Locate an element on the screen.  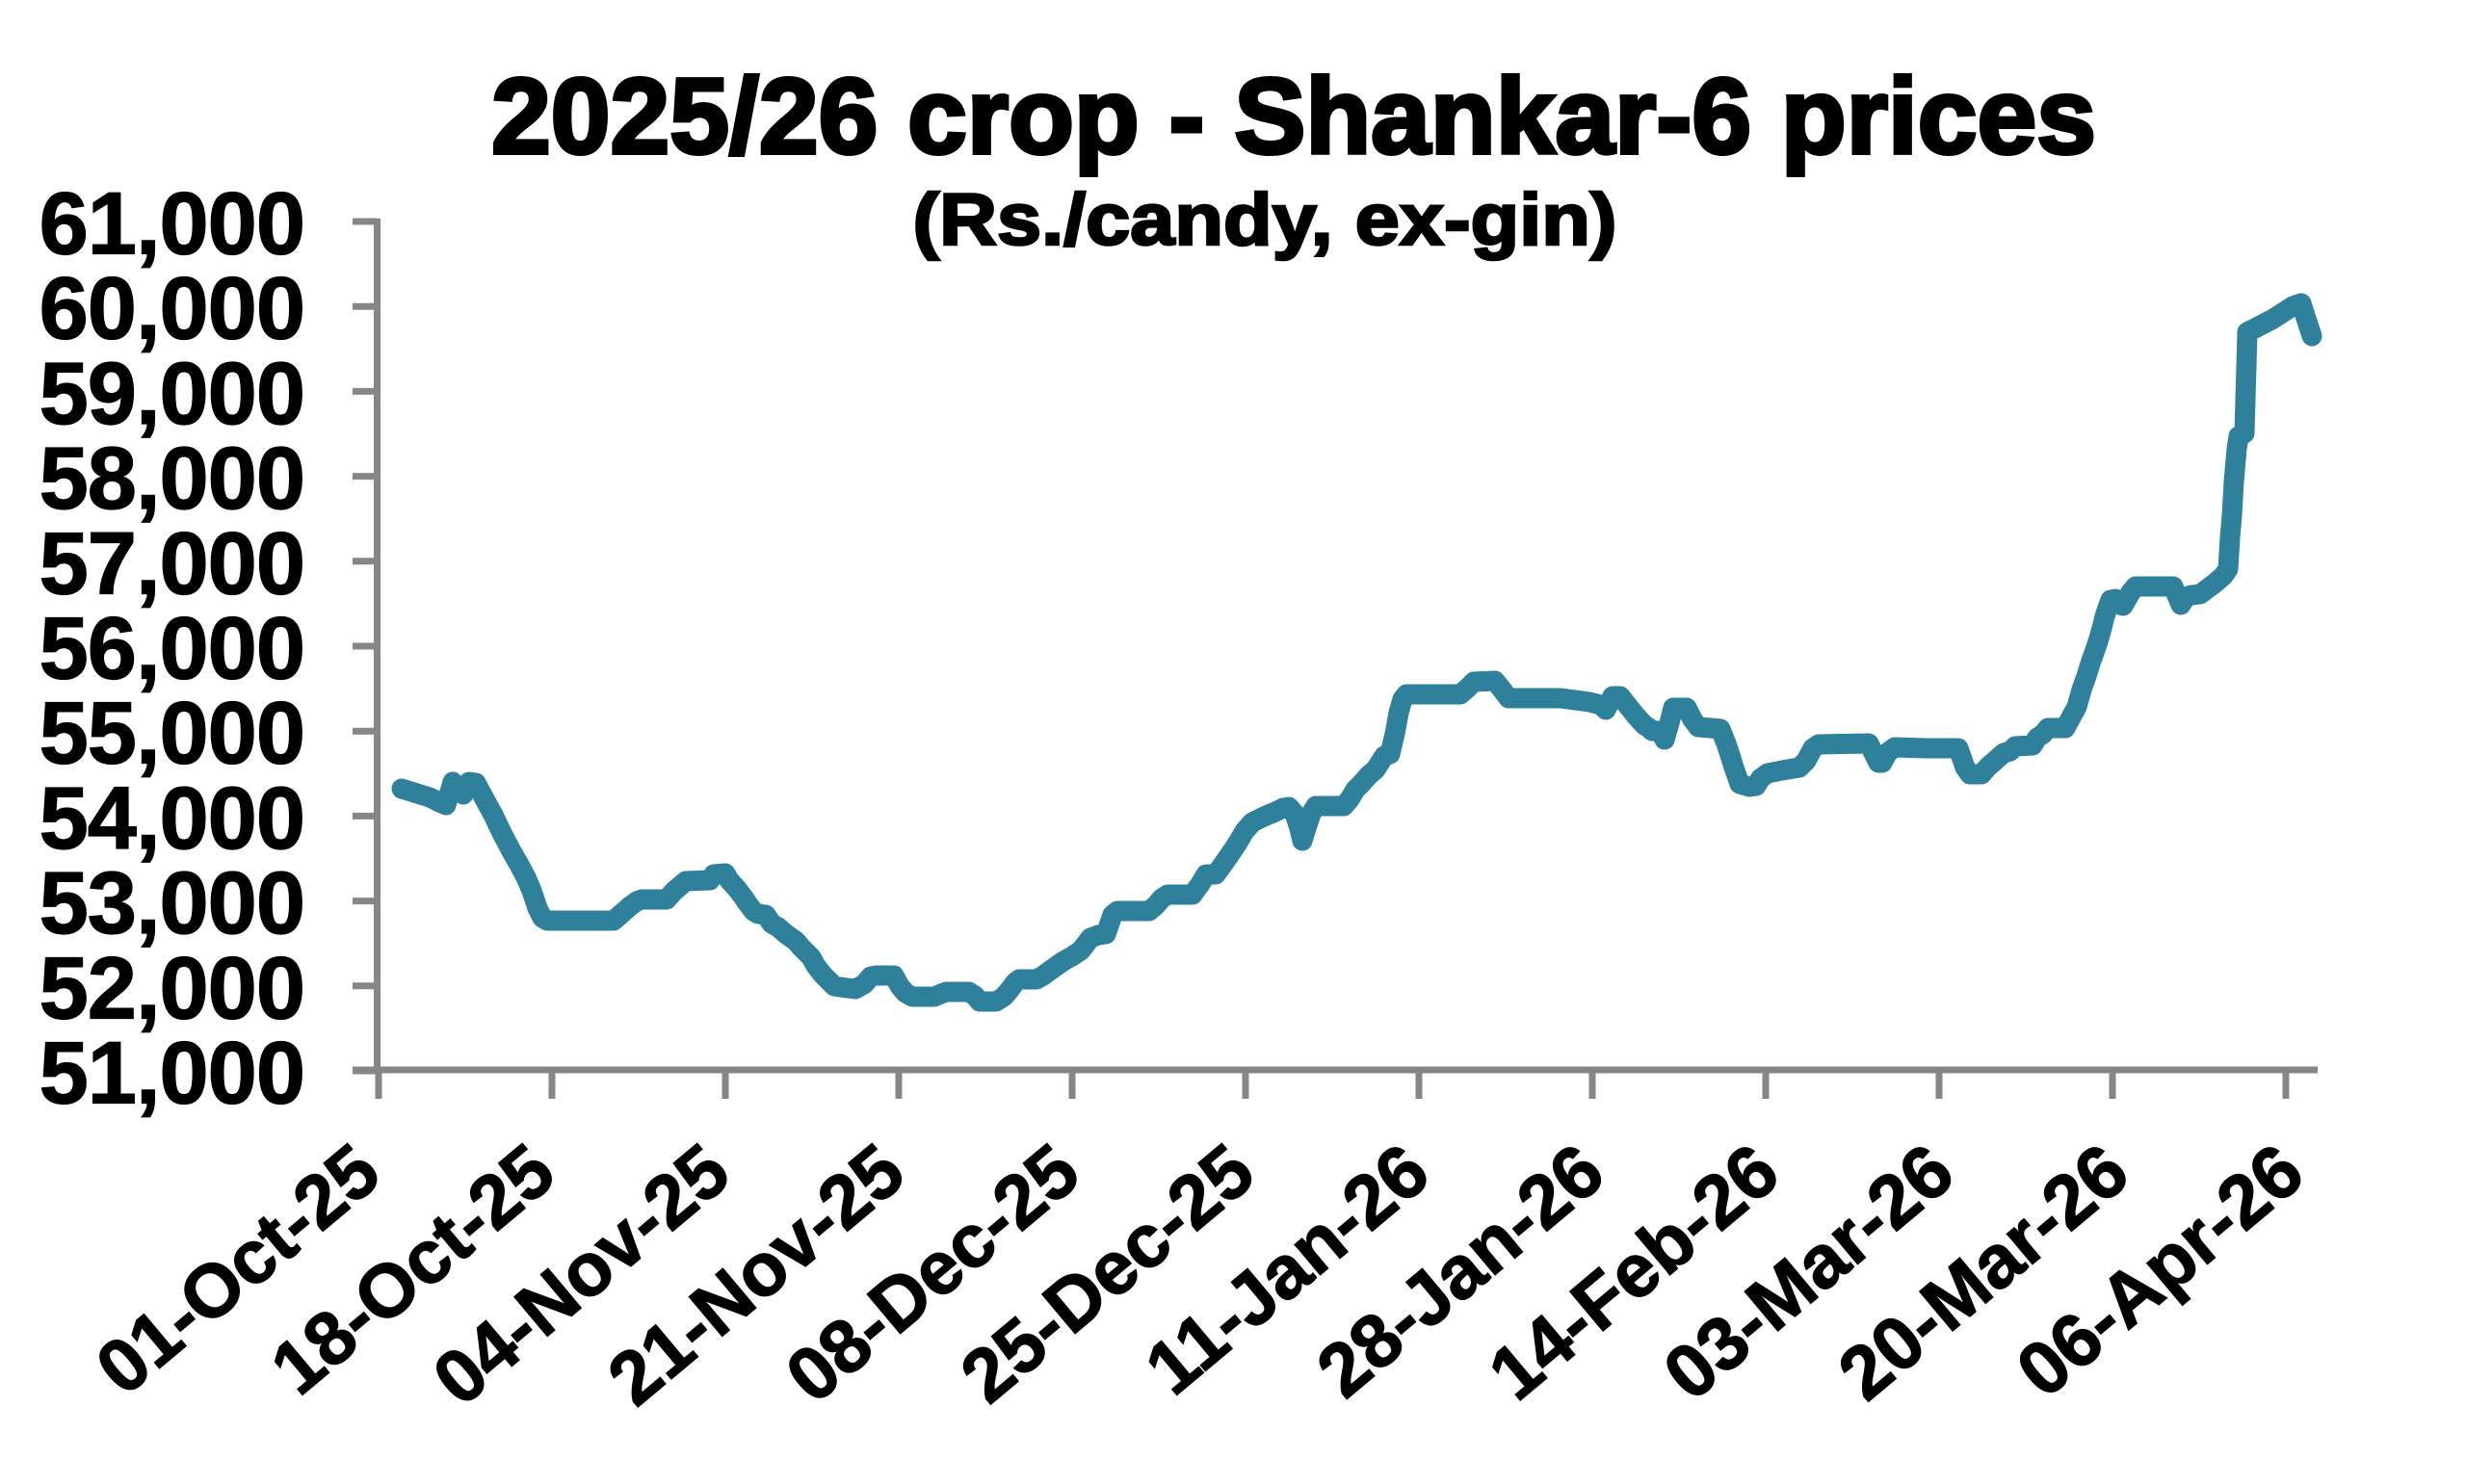
svg-text: 54,000 is located at coordinates (171, 818).